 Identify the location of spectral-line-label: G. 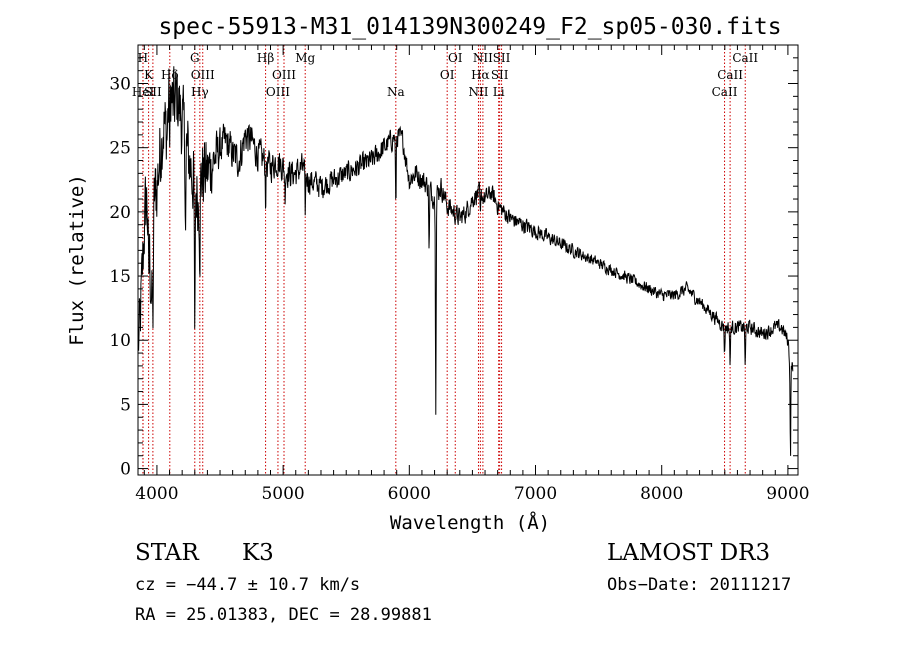
(195, 58).